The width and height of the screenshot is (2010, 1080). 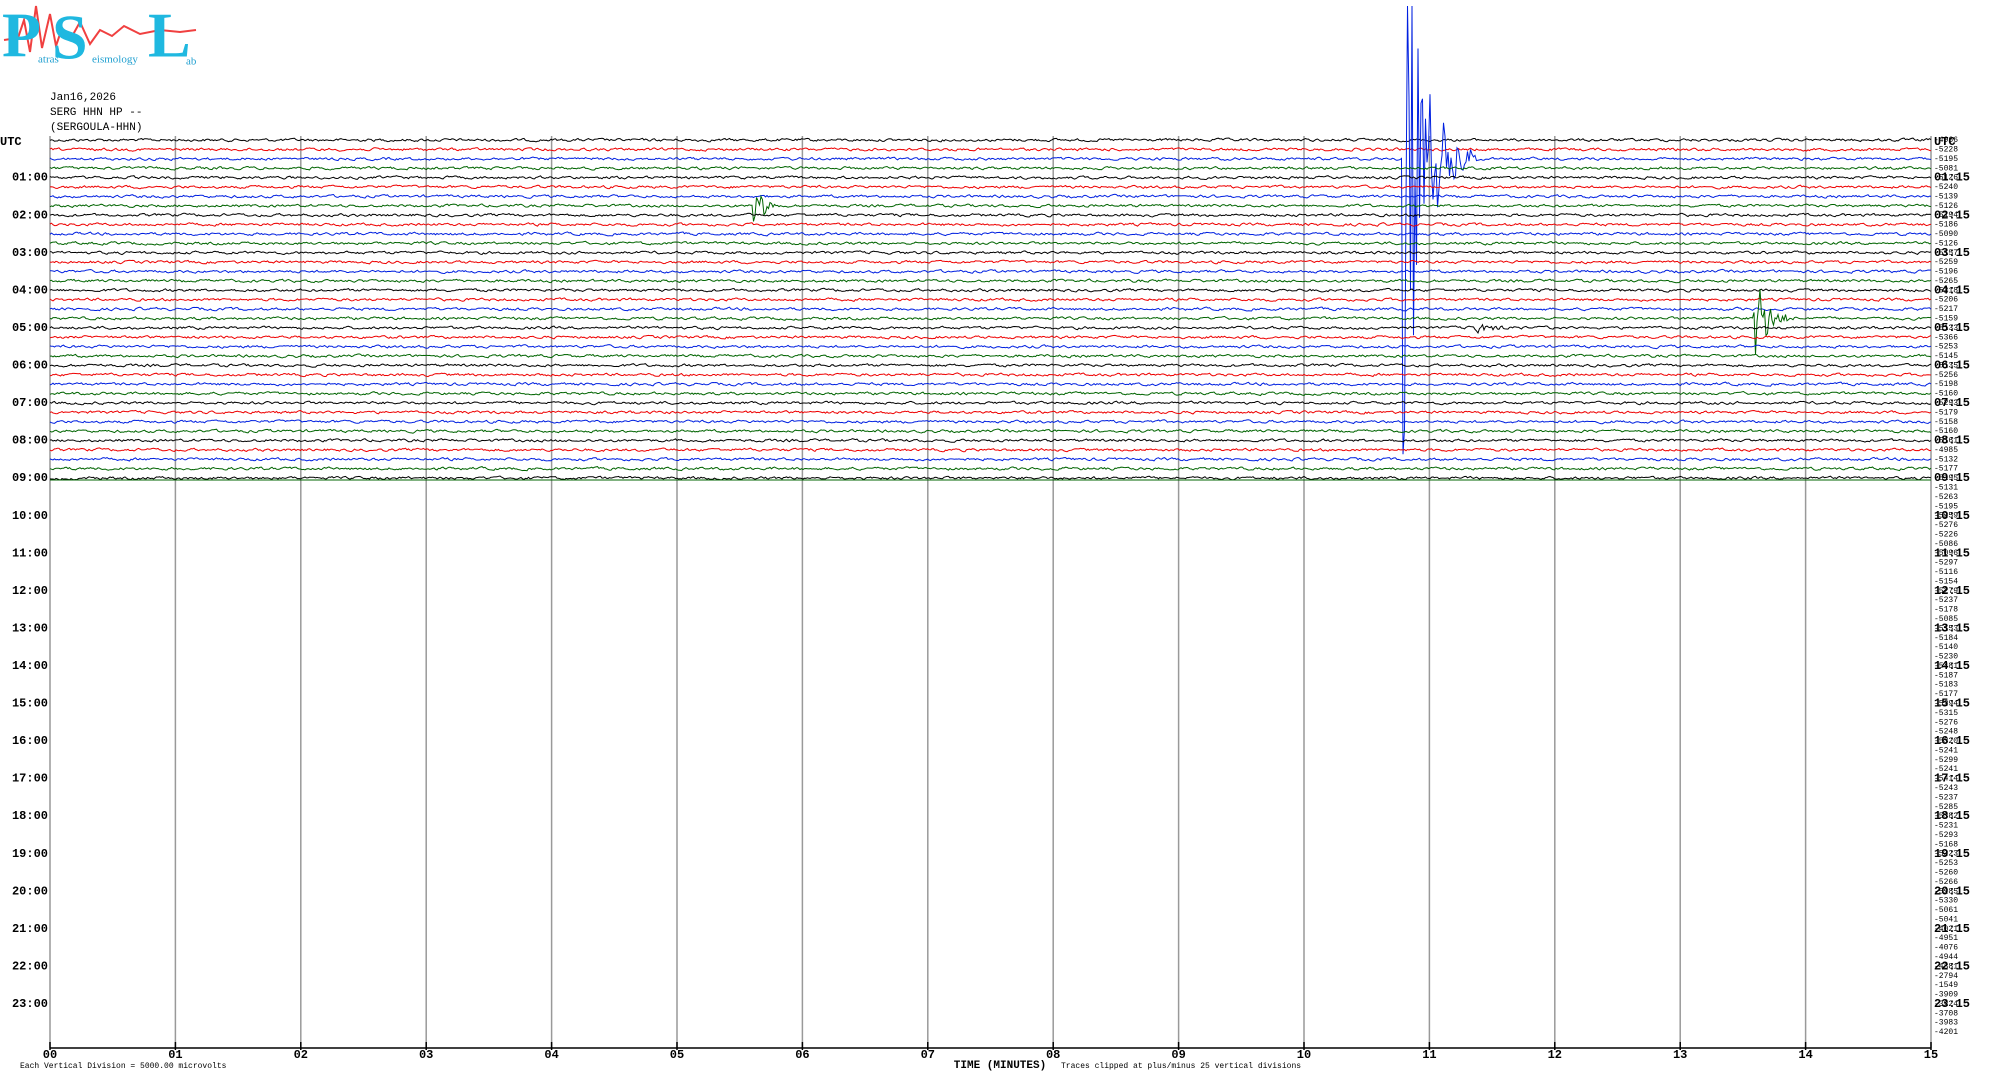 I want to click on right-time-label: 03:15, so click(x=1952, y=253).